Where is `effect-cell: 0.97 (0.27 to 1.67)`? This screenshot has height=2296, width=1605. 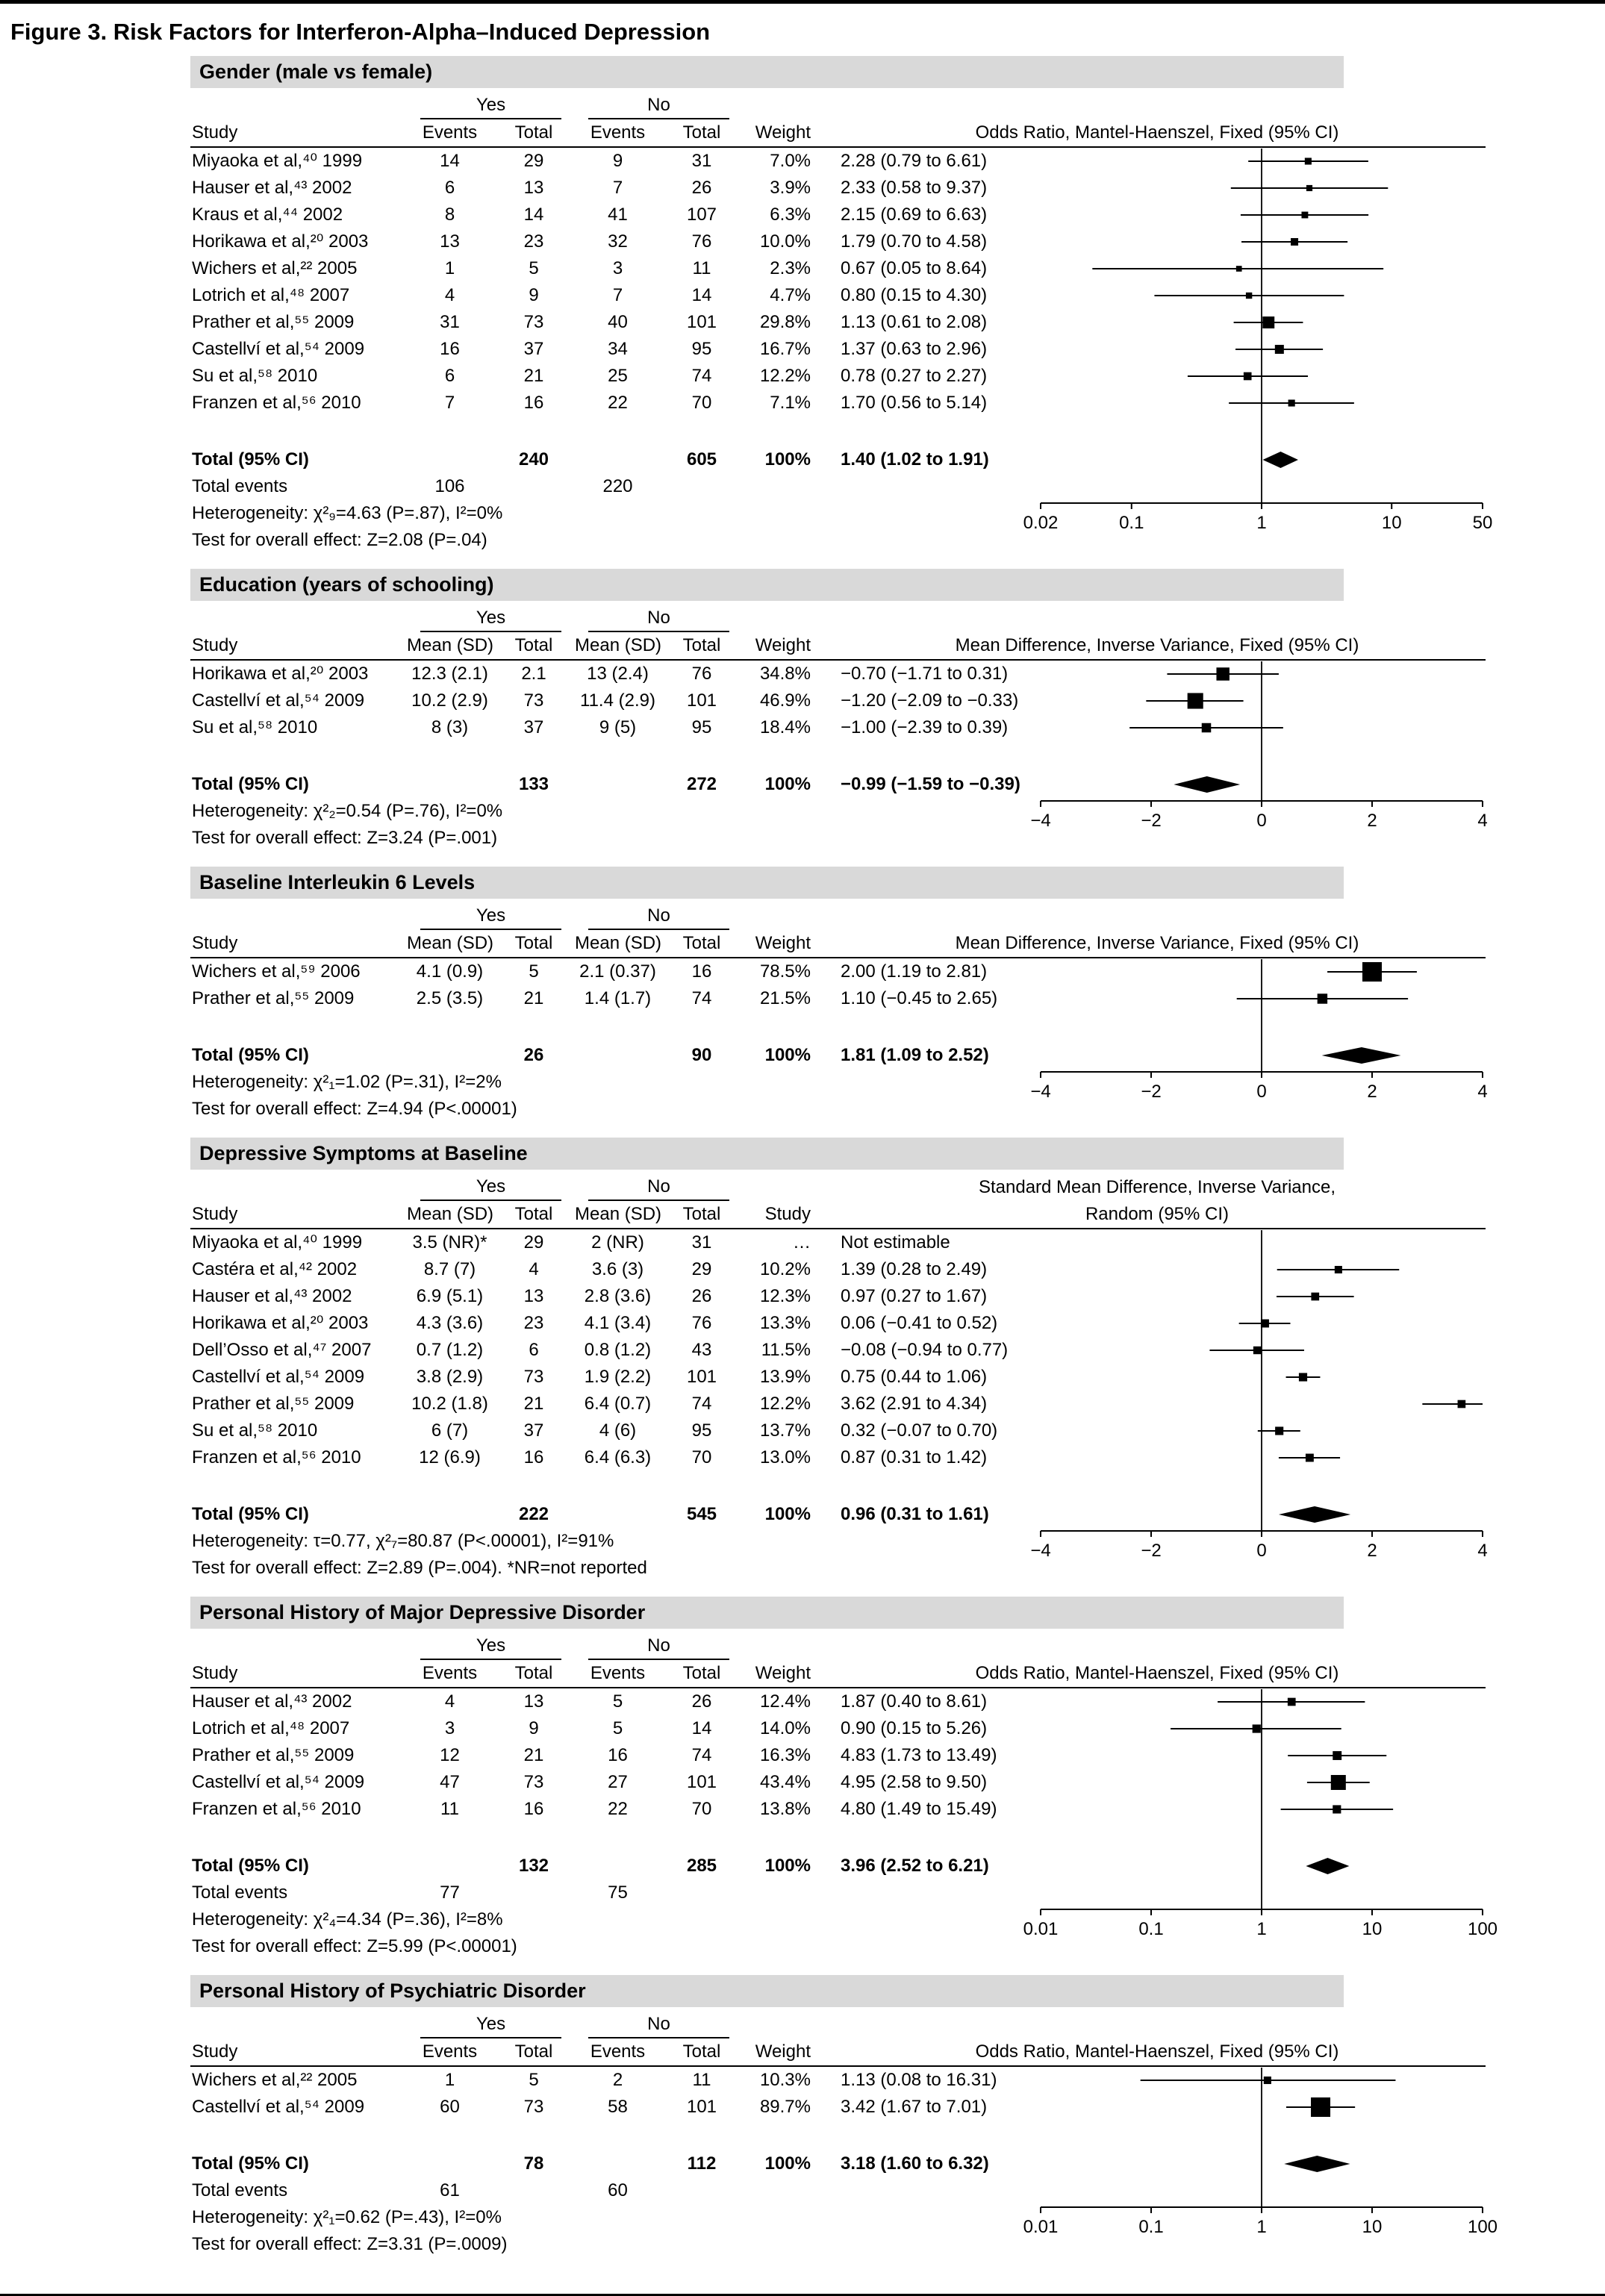
effect-cell: 0.97 (0.27 to 1.67) is located at coordinates (914, 1296).